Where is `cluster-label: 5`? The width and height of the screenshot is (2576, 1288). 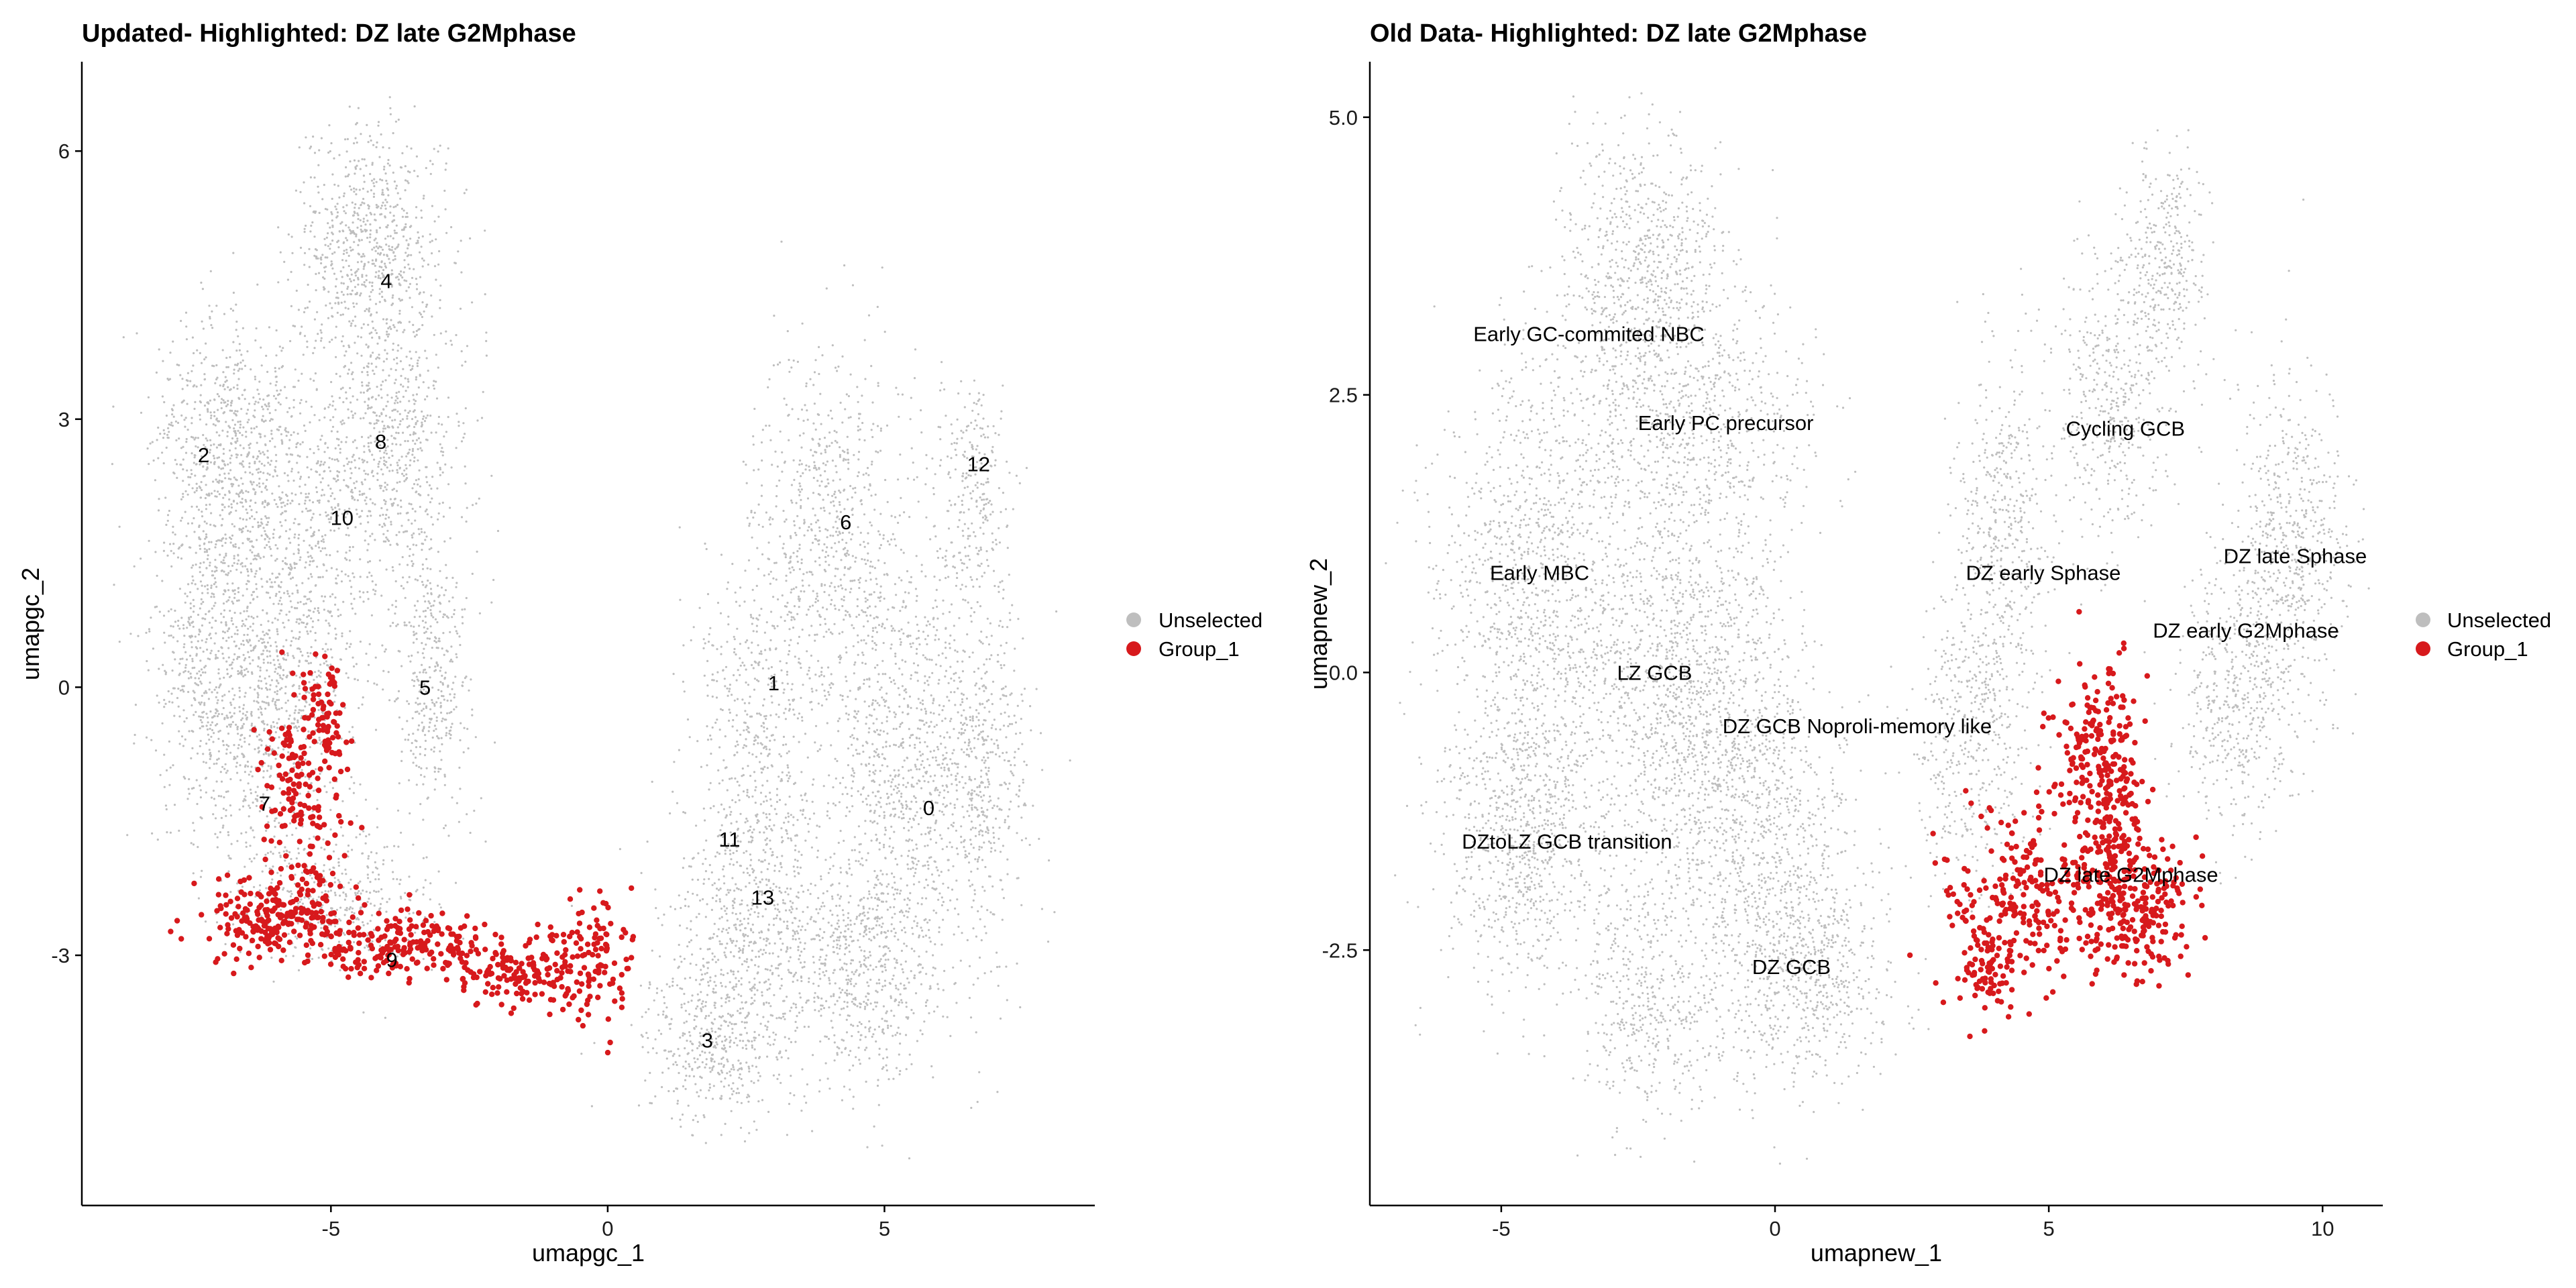 cluster-label: 5 is located at coordinates (425, 687).